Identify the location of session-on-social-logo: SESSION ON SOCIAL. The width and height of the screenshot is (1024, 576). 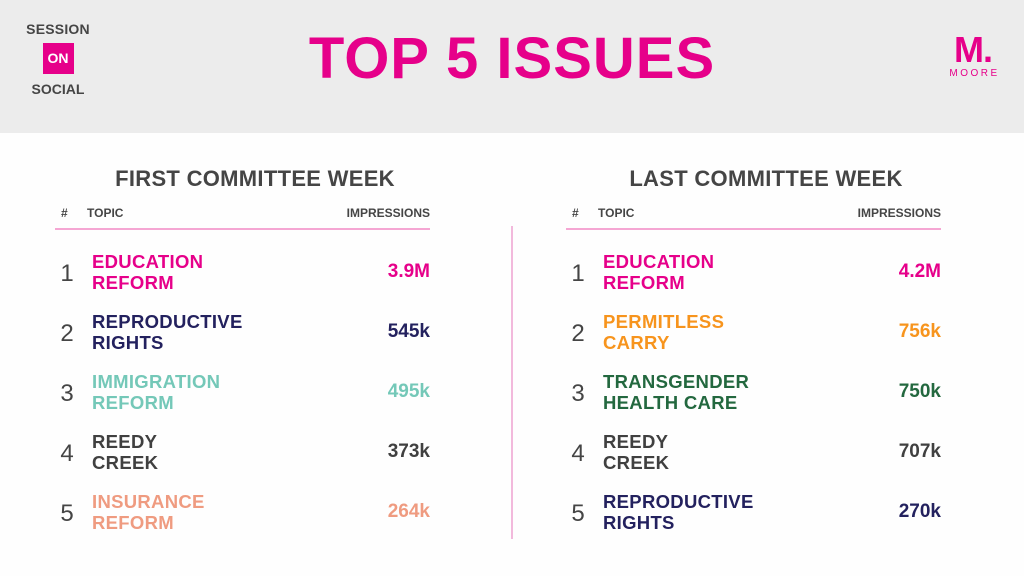
(58, 59).